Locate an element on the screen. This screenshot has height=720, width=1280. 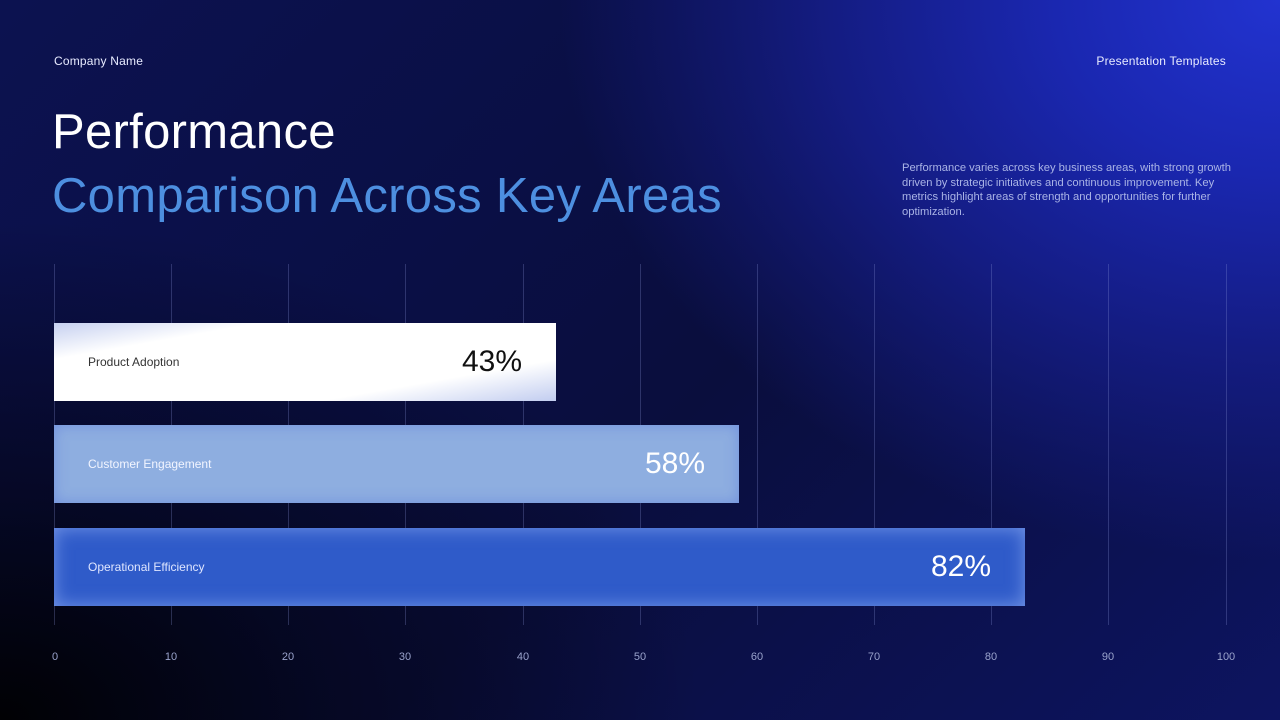
bar-label: Operational Efficiency is located at coordinates (146, 567).